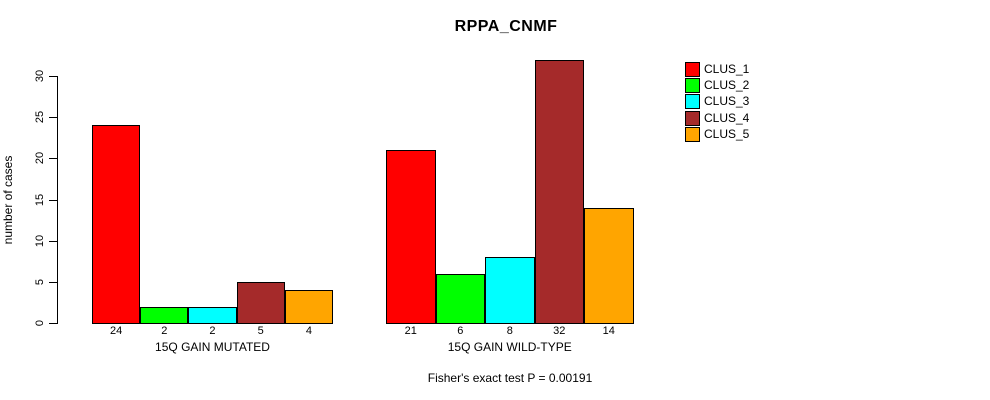 The image size is (990, 400). I want to click on y-axis-line, so click(57, 200).